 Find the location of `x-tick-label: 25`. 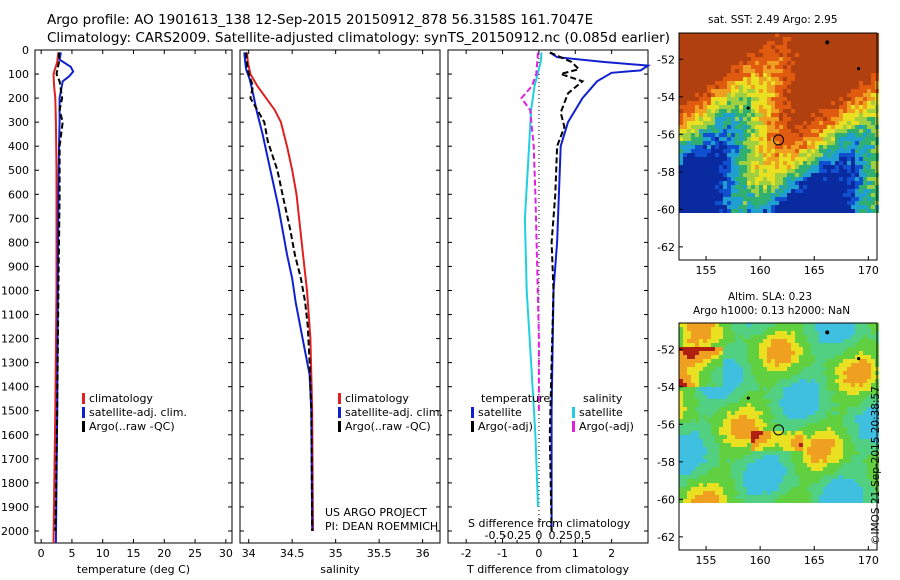

x-tick-label: 25 is located at coordinates (195, 553).